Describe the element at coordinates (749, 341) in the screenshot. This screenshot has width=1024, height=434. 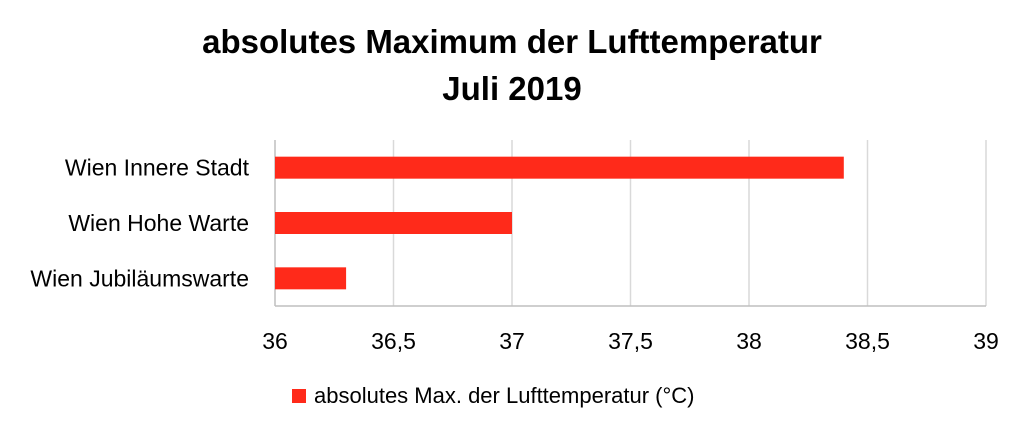
I see `x-tick-label: 38` at that location.